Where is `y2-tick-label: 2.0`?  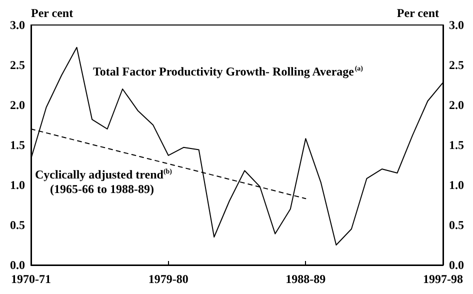 y2-tick-label: 2.0 is located at coordinates (456, 105).